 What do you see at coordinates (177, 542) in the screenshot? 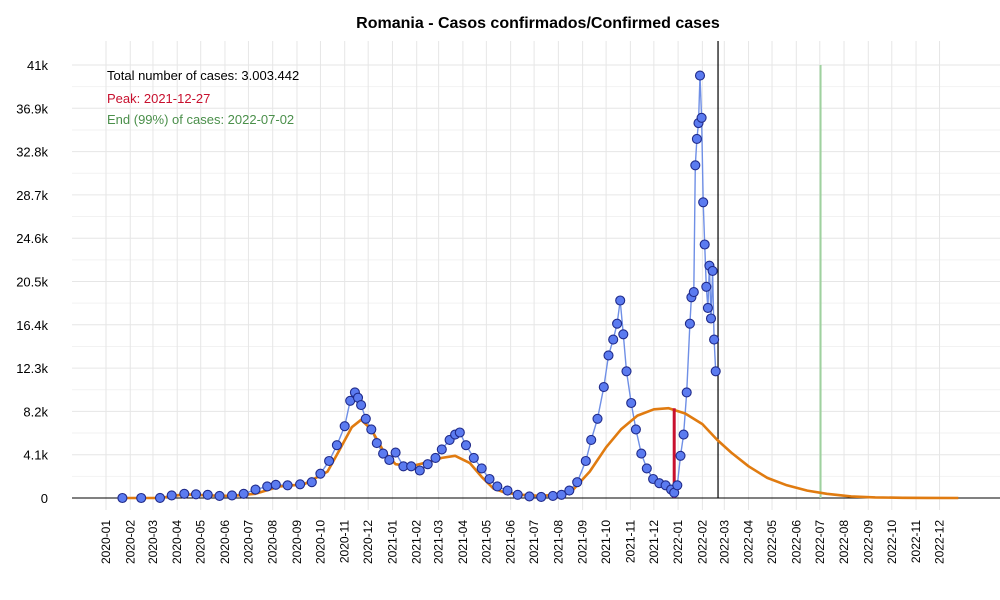
I see `x-tick-label: 2020-04` at bounding box center [177, 542].